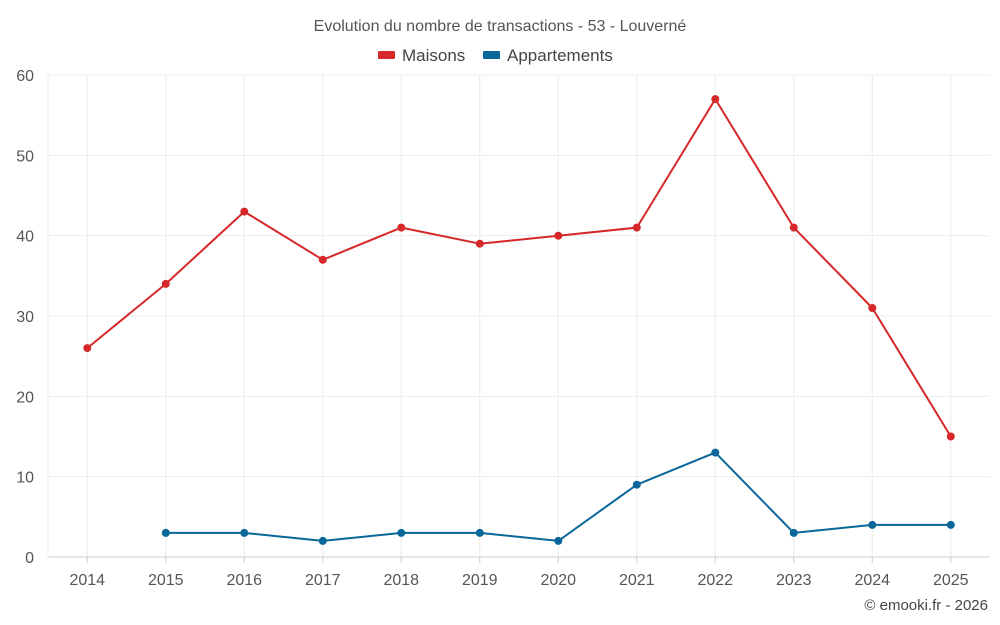 Image resolution: width=1000 pixels, height=625 pixels. Describe the element at coordinates (401, 580) in the screenshot. I see `x-tick-label: 2018` at that location.